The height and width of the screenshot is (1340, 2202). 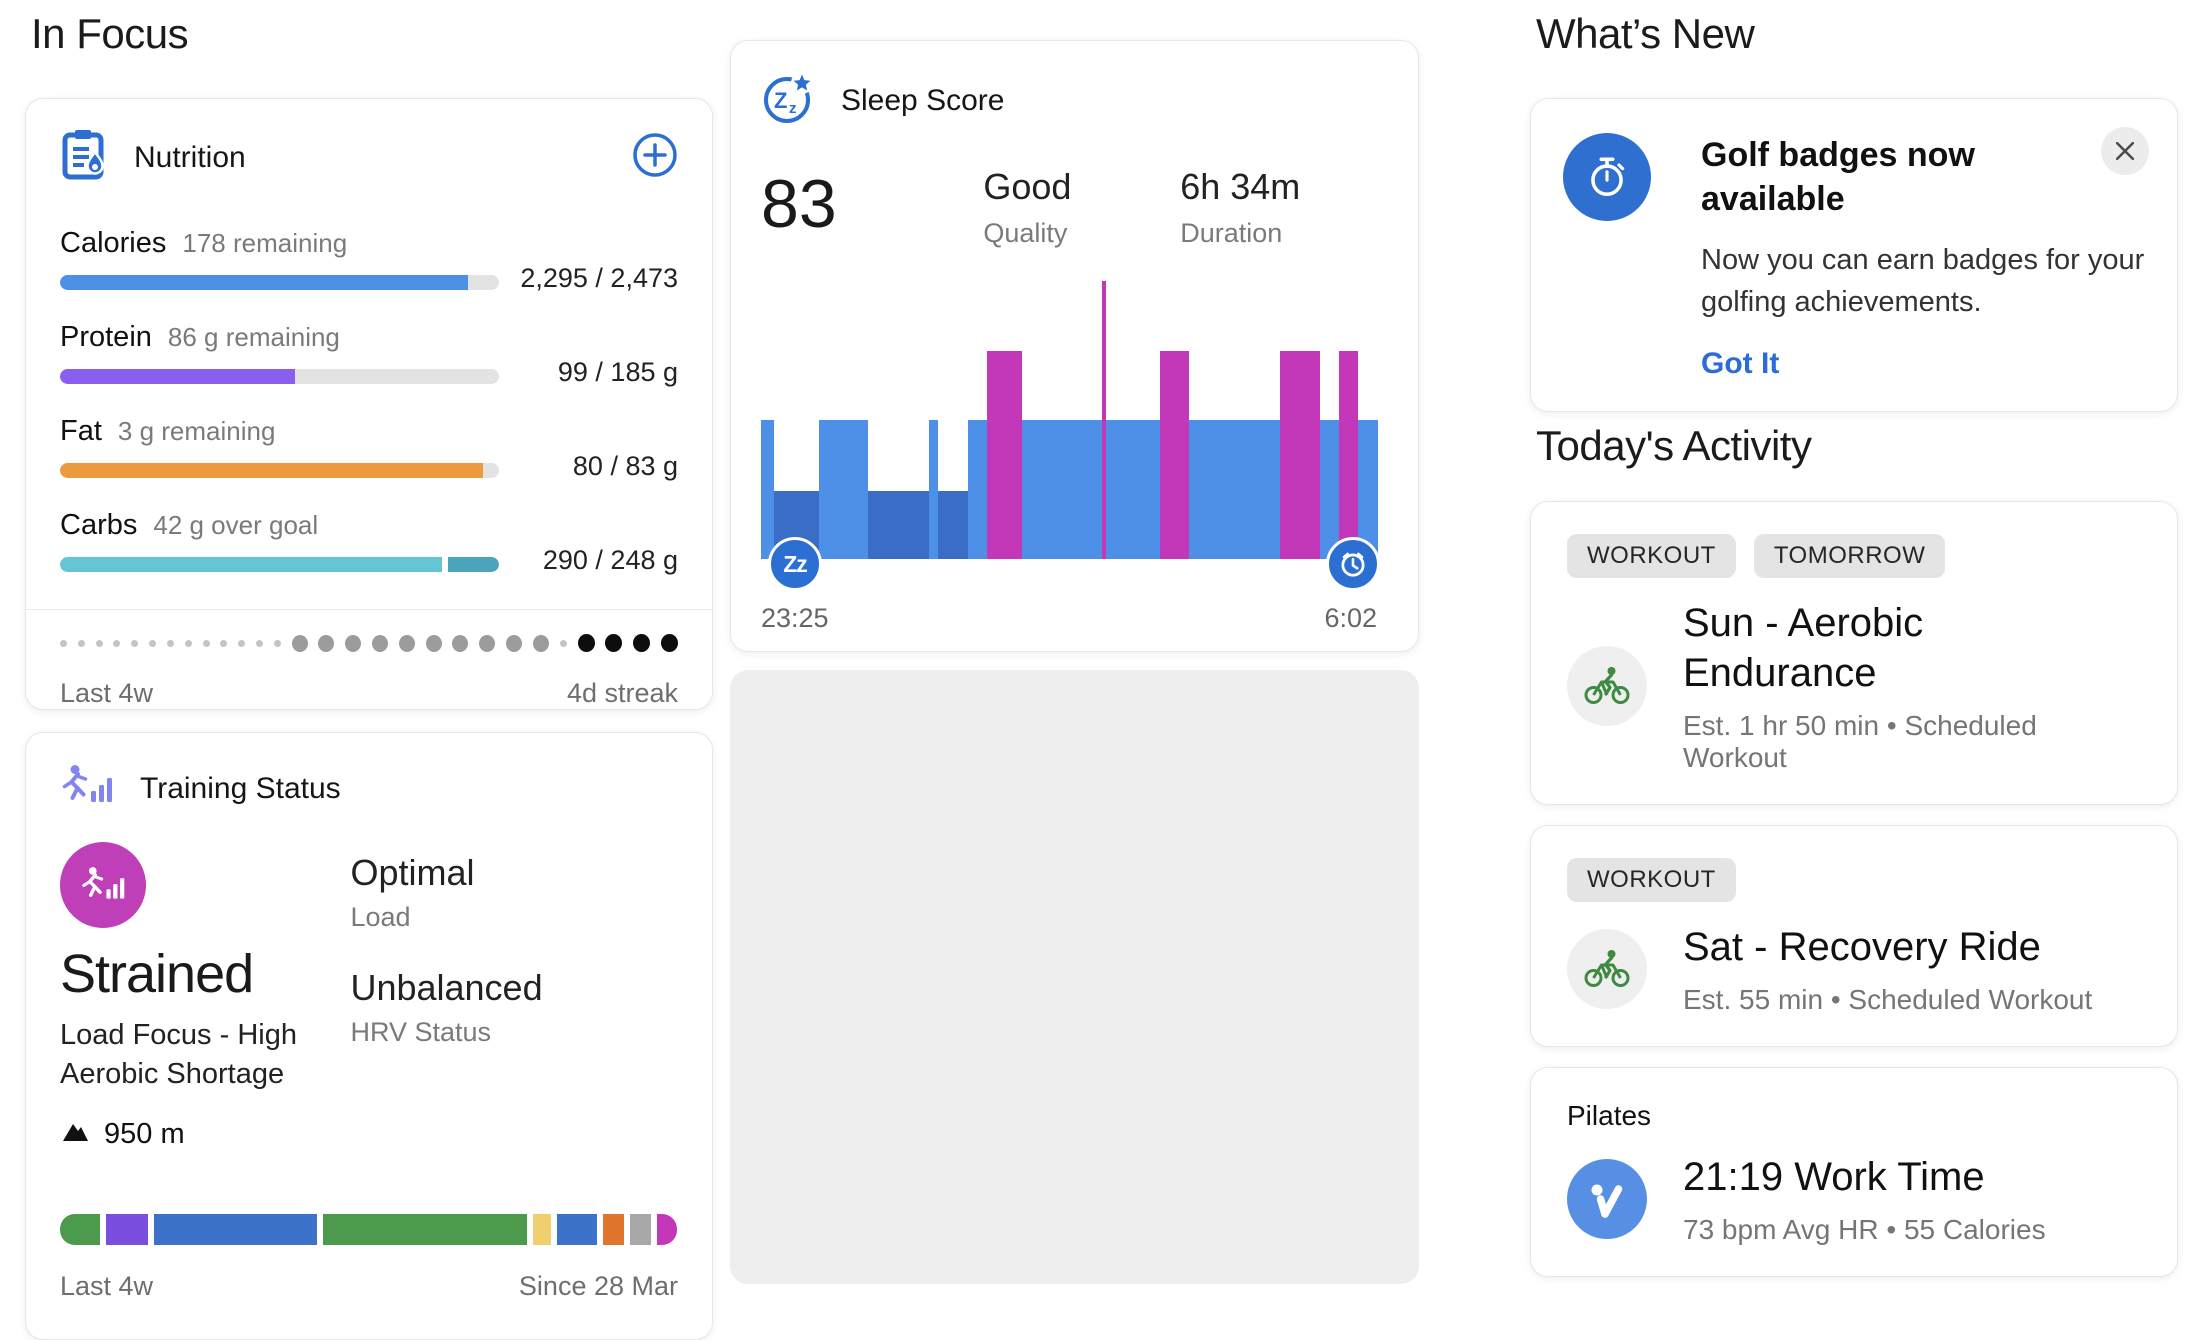 I want to click on load-value: Optimal, so click(x=412, y=872).